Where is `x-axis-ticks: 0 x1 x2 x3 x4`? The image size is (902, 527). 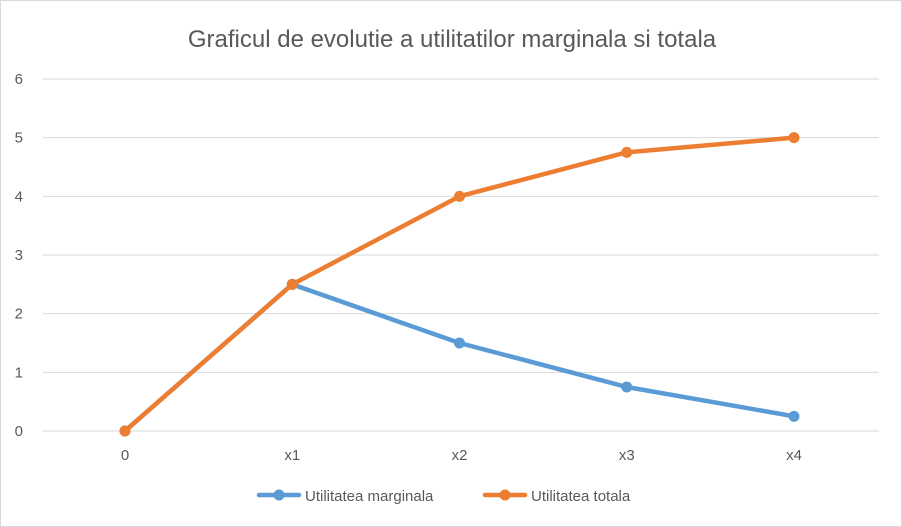 x-axis-ticks: 0 x1 x2 x3 x4 is located at coordinates (461, 455).